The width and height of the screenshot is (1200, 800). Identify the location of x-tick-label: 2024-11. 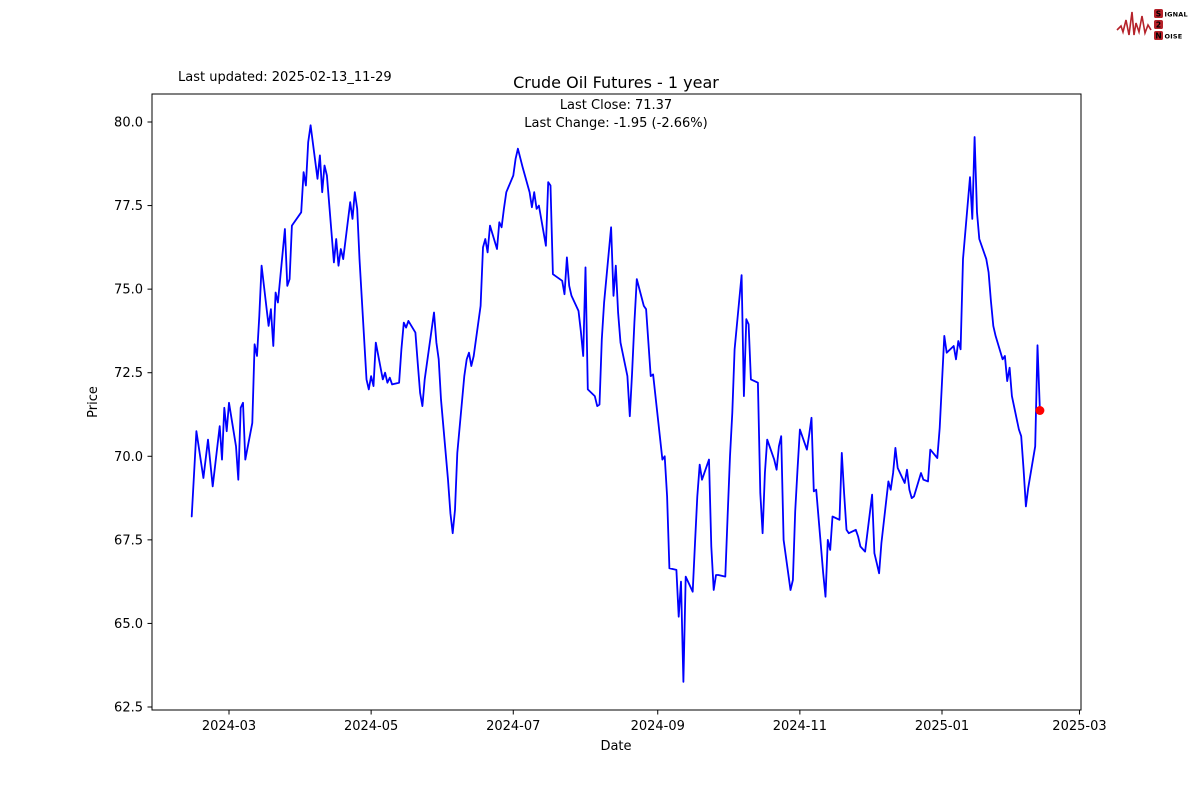
(800, 726).